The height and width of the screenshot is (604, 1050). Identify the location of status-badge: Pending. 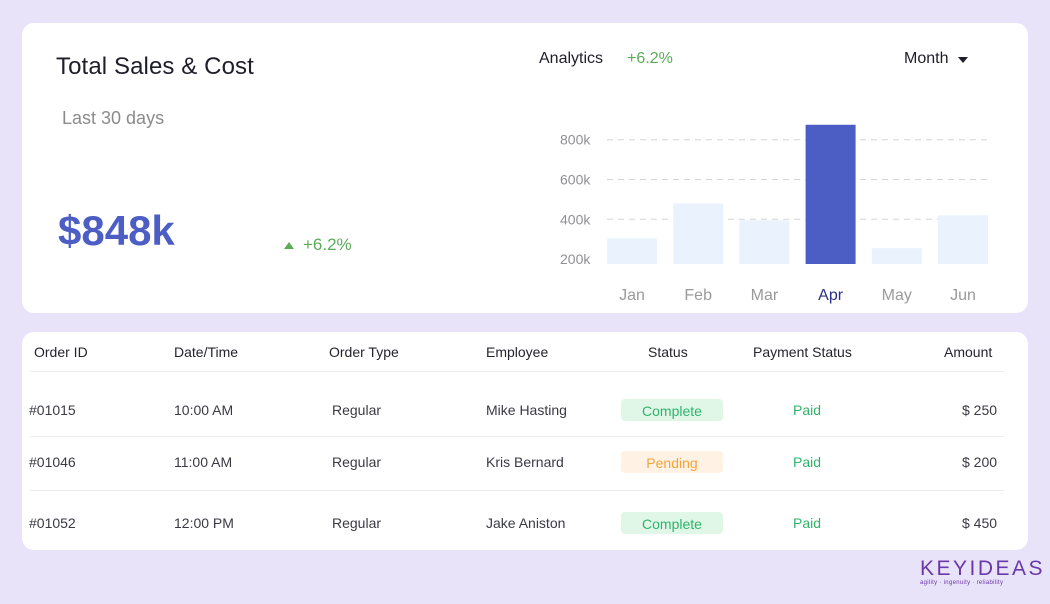
(672, 462).